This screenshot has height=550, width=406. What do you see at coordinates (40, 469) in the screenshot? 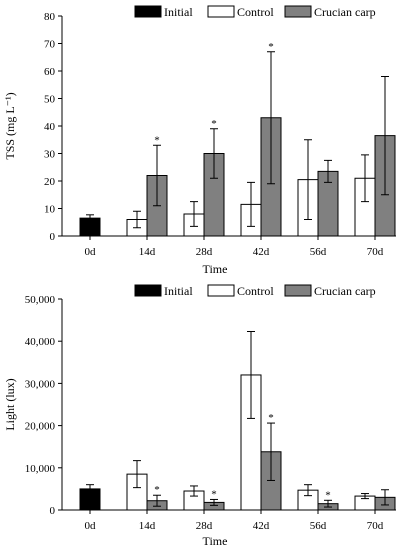
I see `light-y-tick-label: 10,000` at bounding box center [40, 469].